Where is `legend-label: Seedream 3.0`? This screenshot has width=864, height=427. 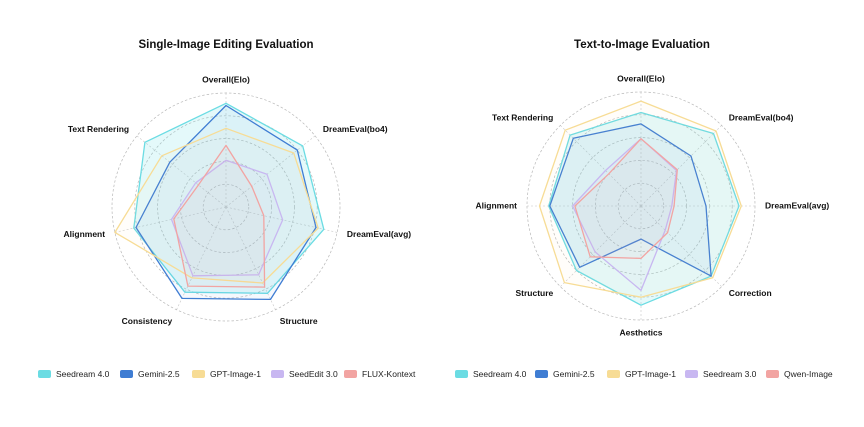 legend-label: Seedream 3.0 is located at coordinates (730, 374).